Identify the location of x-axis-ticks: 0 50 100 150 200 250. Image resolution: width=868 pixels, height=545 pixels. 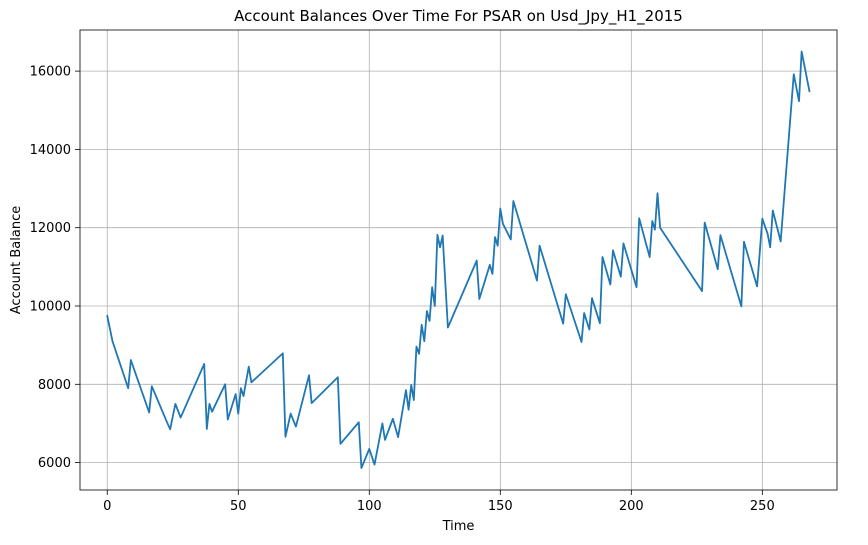
(439, 502).